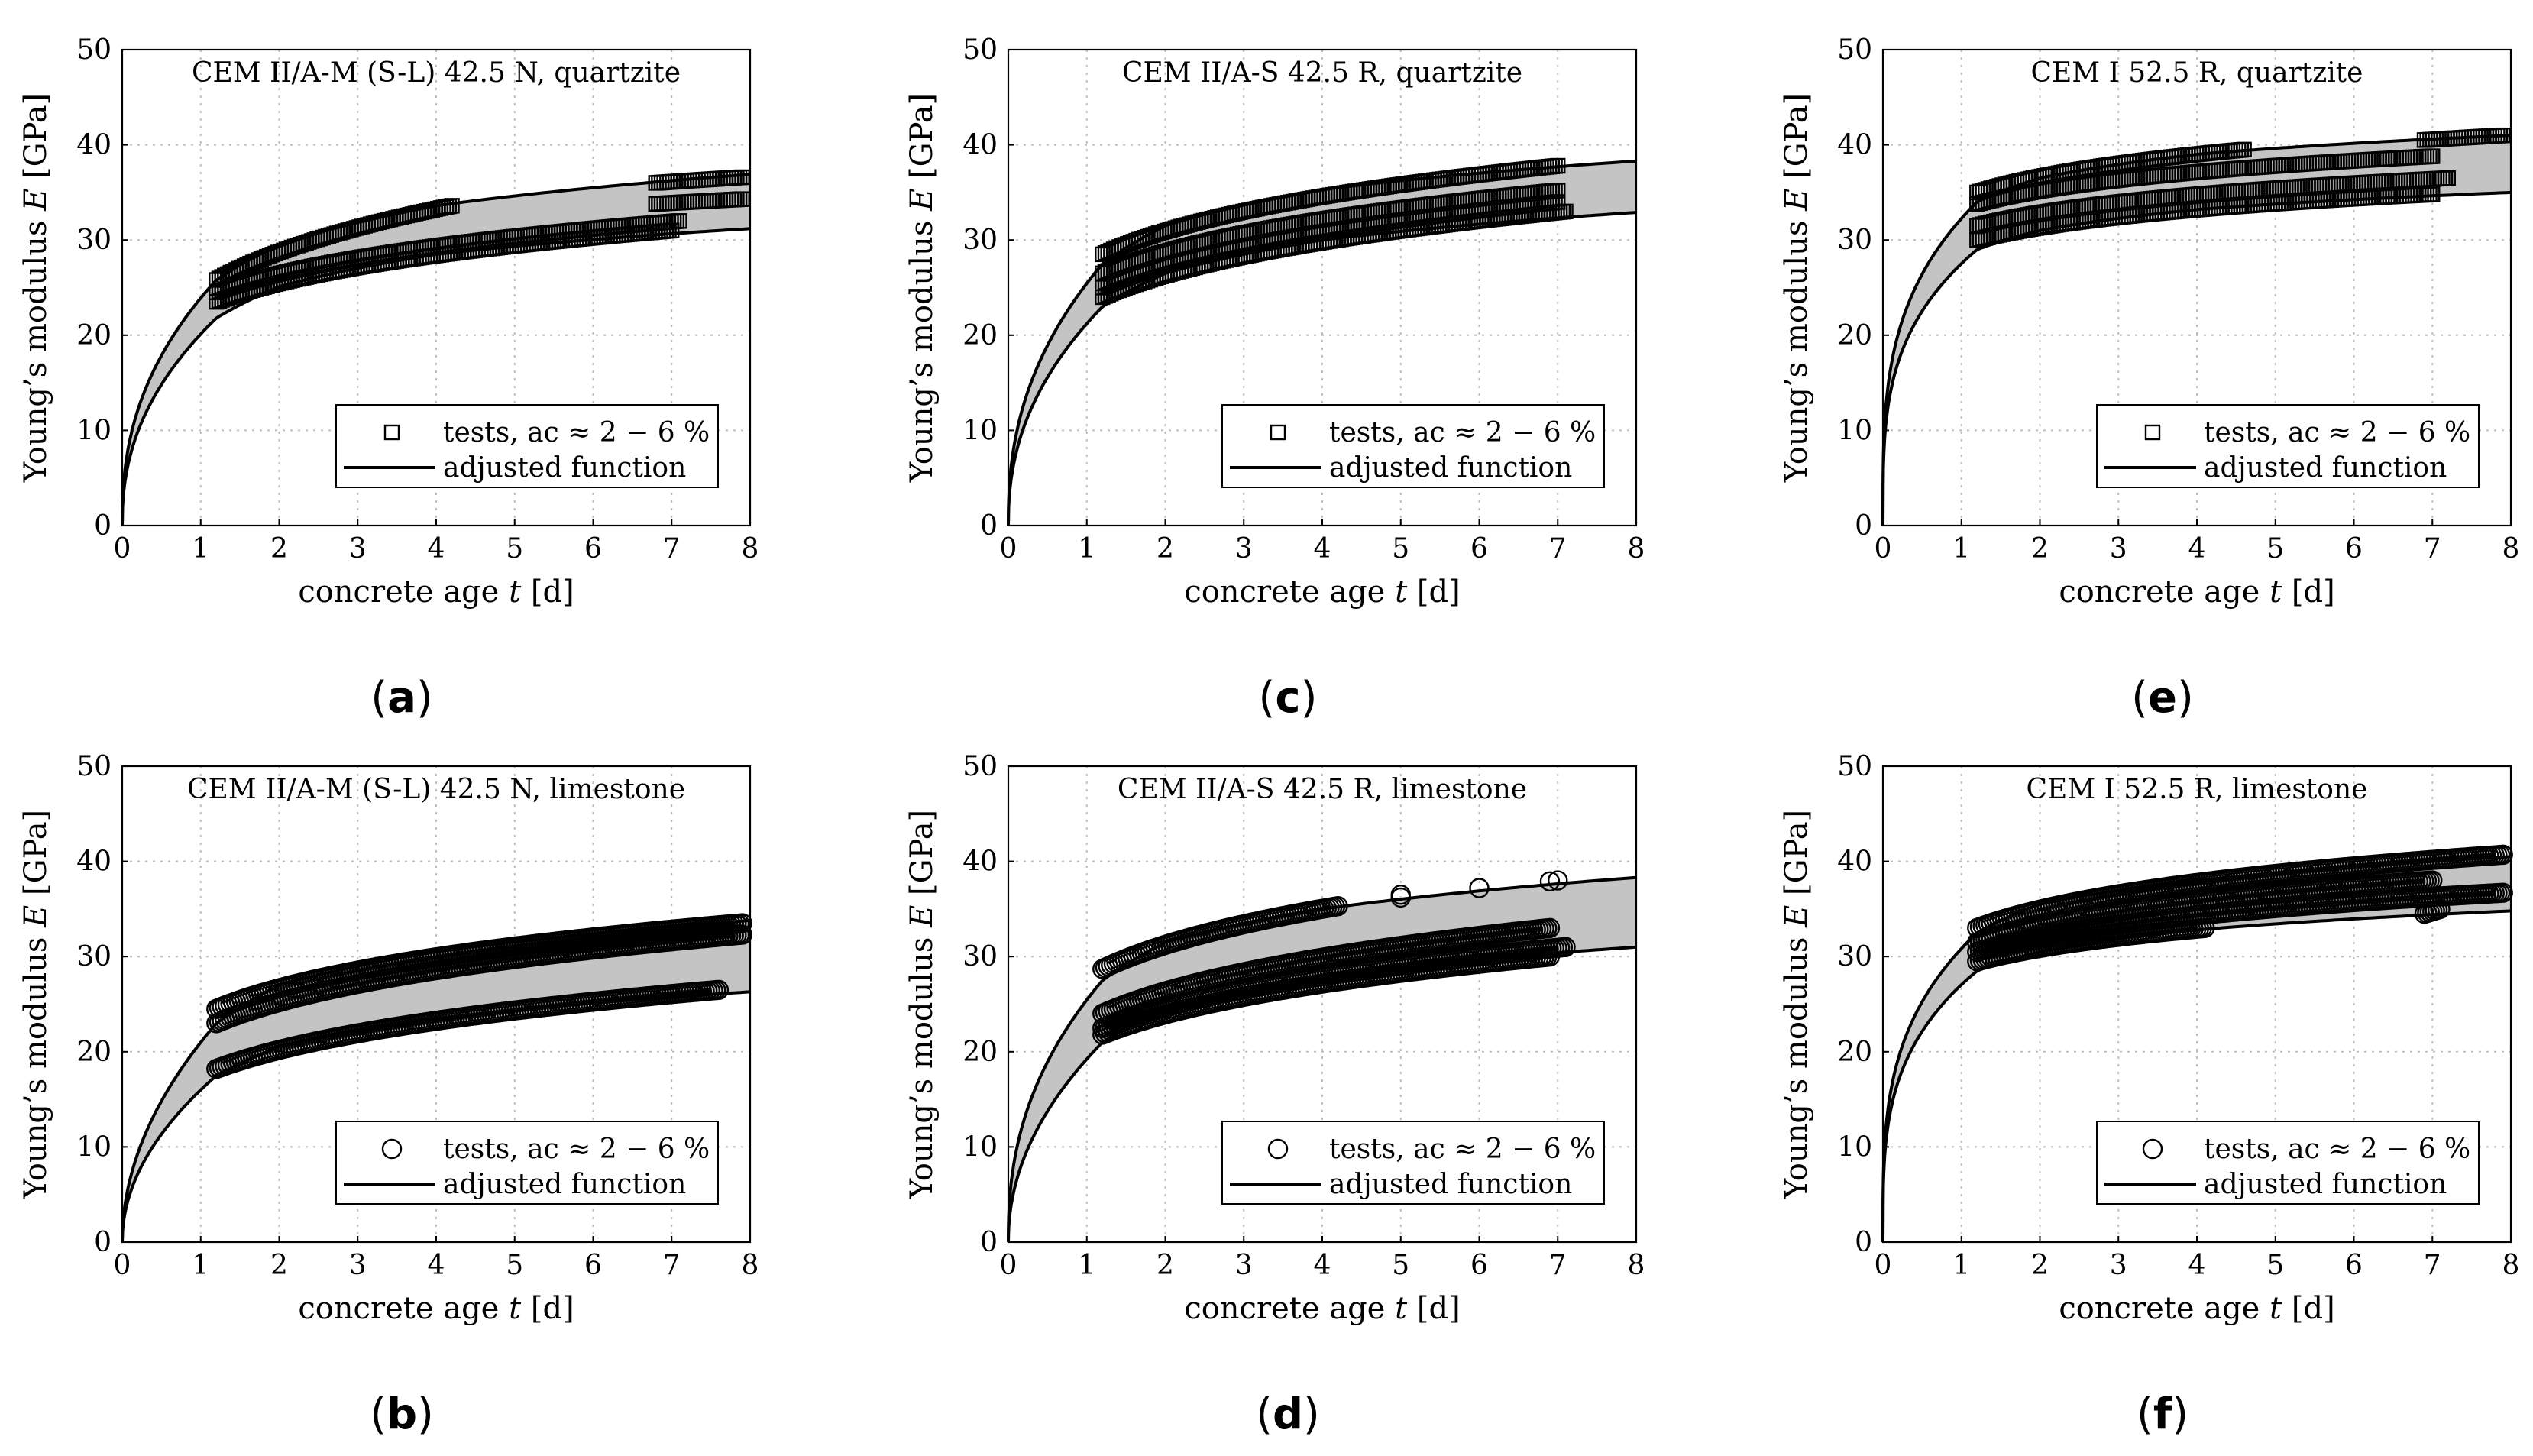  I want to click on legend-marker-square, so click(2152, 433).